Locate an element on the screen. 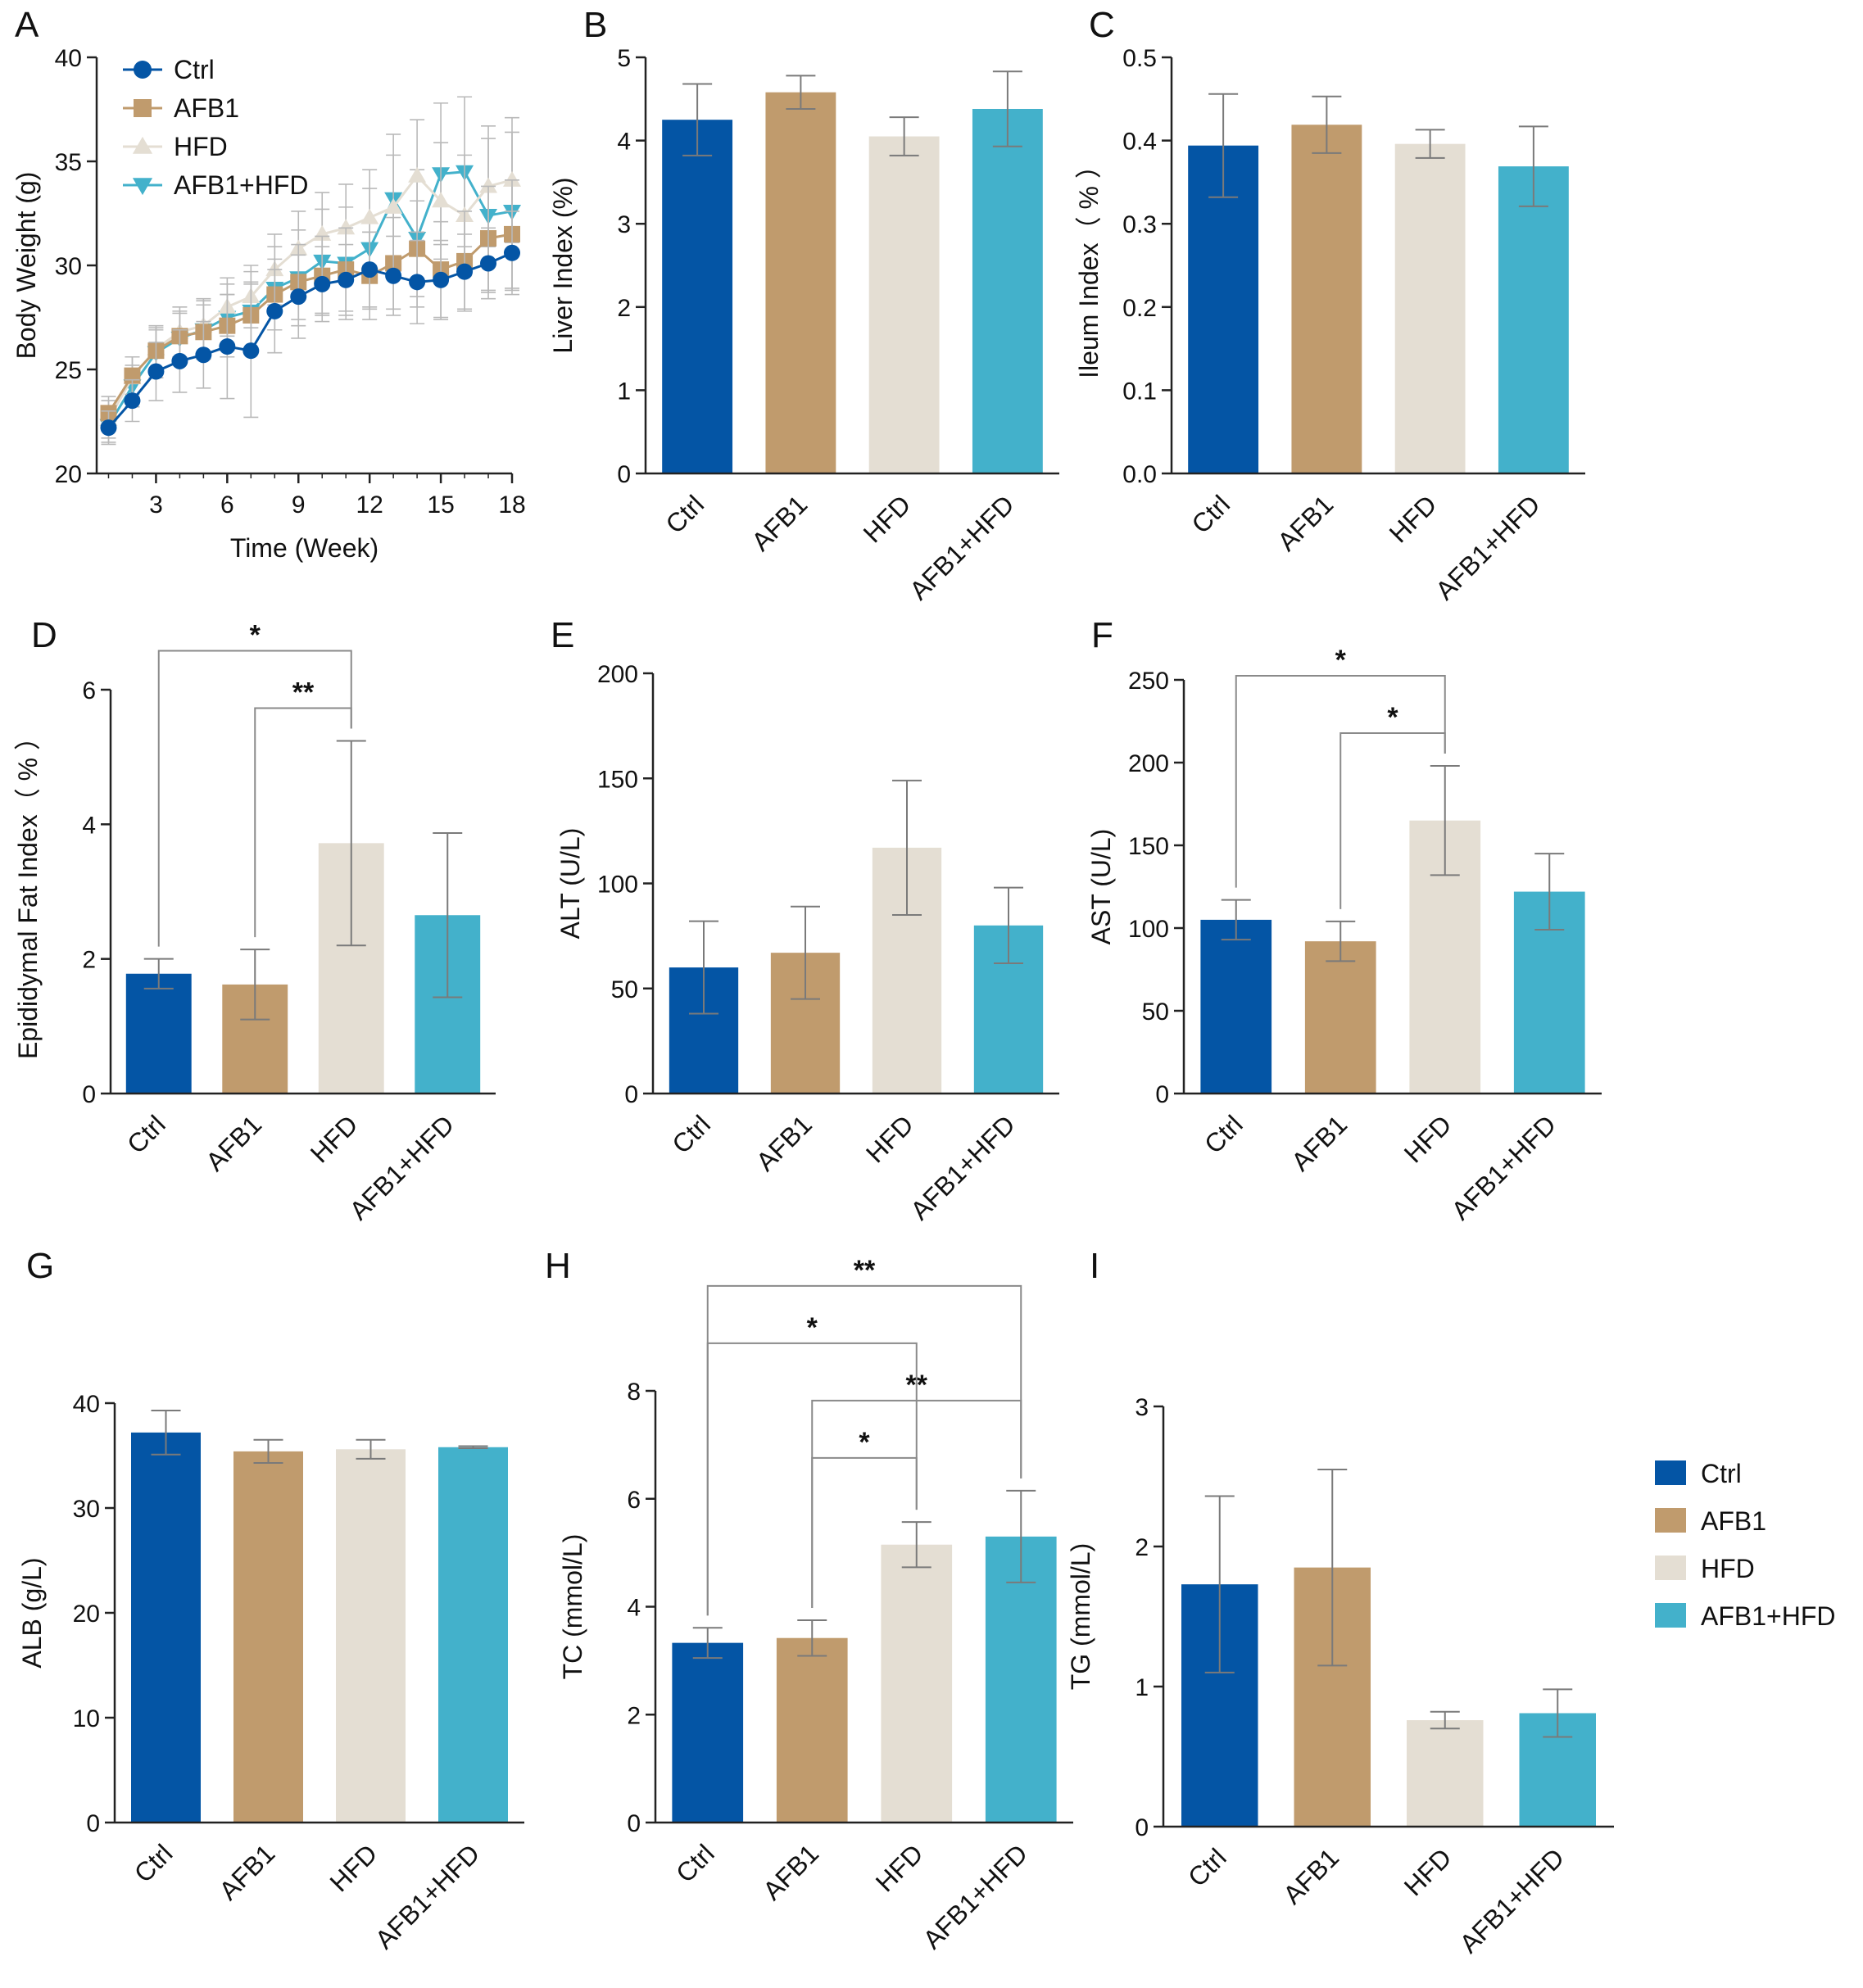 Image resolution: width=1863 pixels, height=1988 pixels. y-tick-label: 6 is located at coordinates (634, 1500).